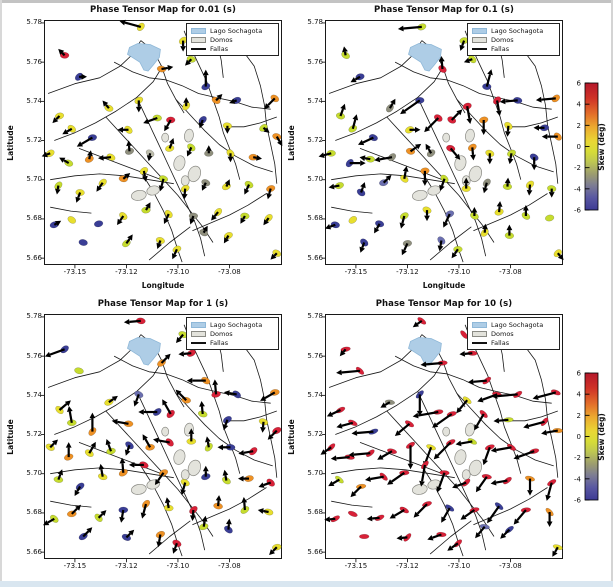 The height and width of the screenshot is (587, 613). I want to click on x-tick-label: -73.12, so click(407, 272).